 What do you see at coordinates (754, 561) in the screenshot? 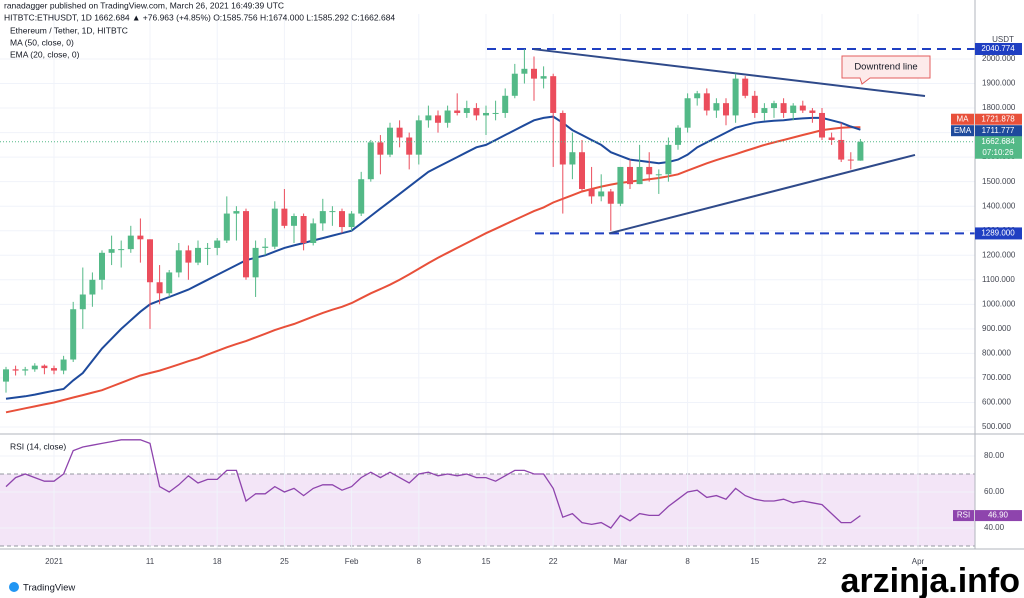
I see `x-tick-label: 15` at bounding box center [754, 561].